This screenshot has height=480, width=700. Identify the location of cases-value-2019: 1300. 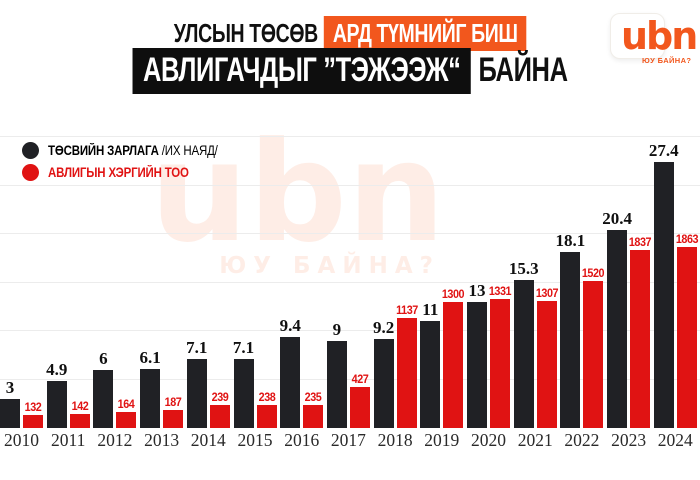
(453, 293).